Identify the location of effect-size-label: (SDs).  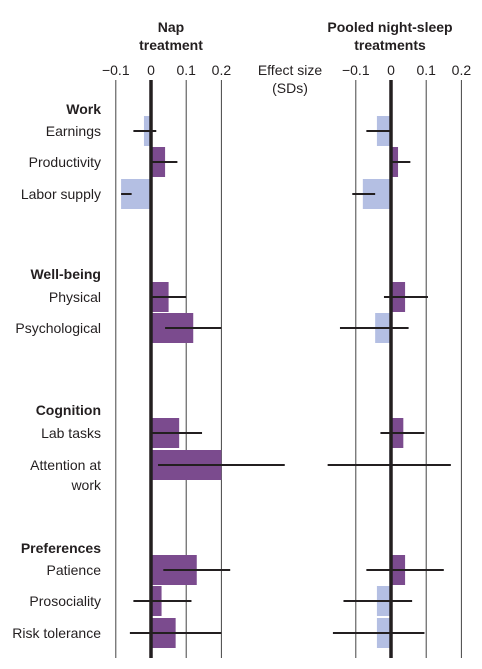
(290, 88).